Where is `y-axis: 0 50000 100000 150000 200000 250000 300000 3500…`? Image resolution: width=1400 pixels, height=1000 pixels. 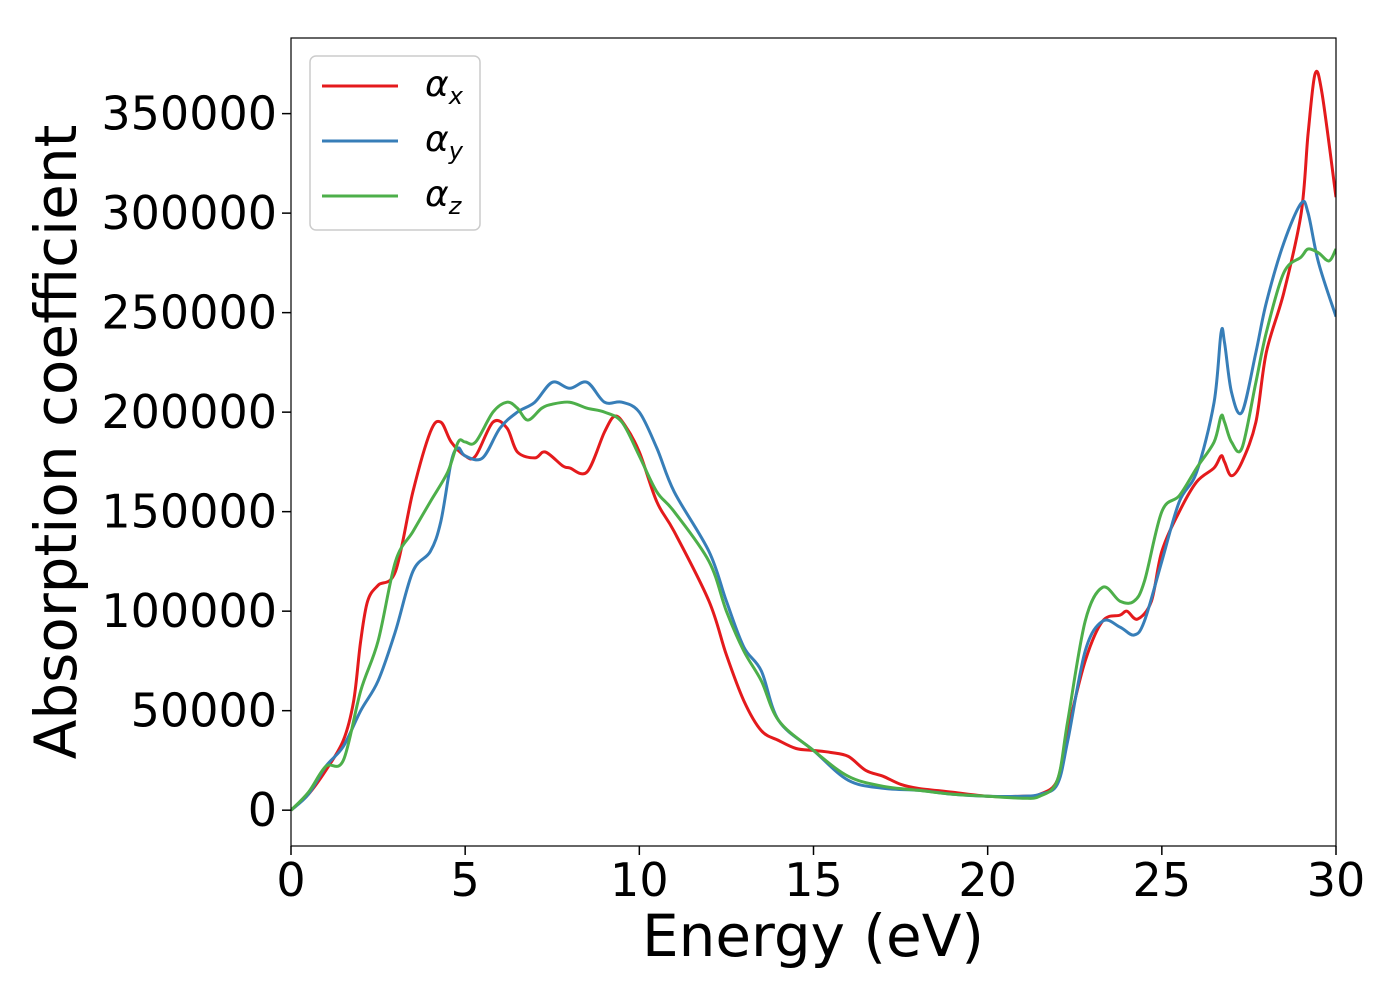
y-axis: 0 50000 100000 150000 200000 250000 300000 3500… is located at coordinates (196, 462).